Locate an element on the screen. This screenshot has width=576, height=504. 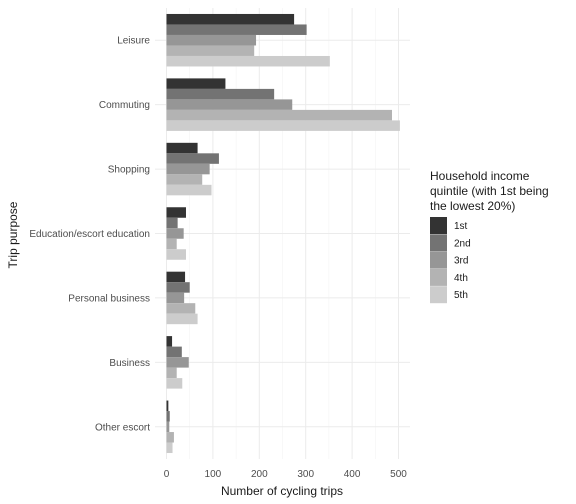
x-tick-labels: 0 100 200 300 400 500 is located at coordinates (286, 474).